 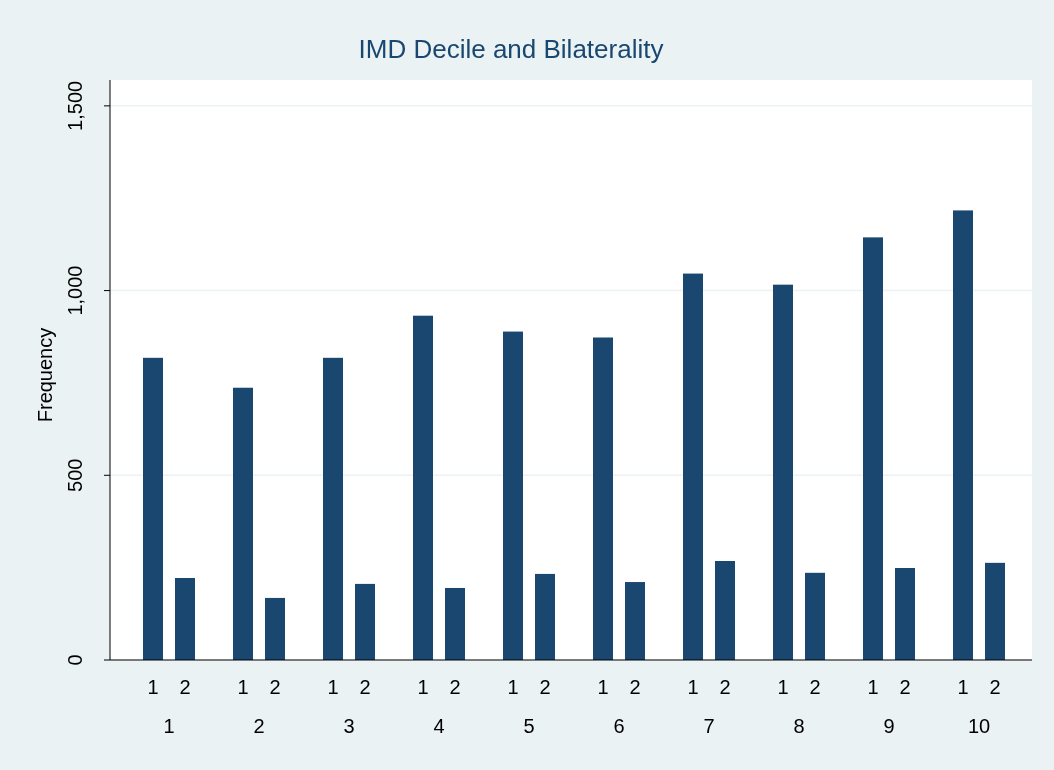 I want to click on x-tick-label: 1, so click(x=169, y=726).